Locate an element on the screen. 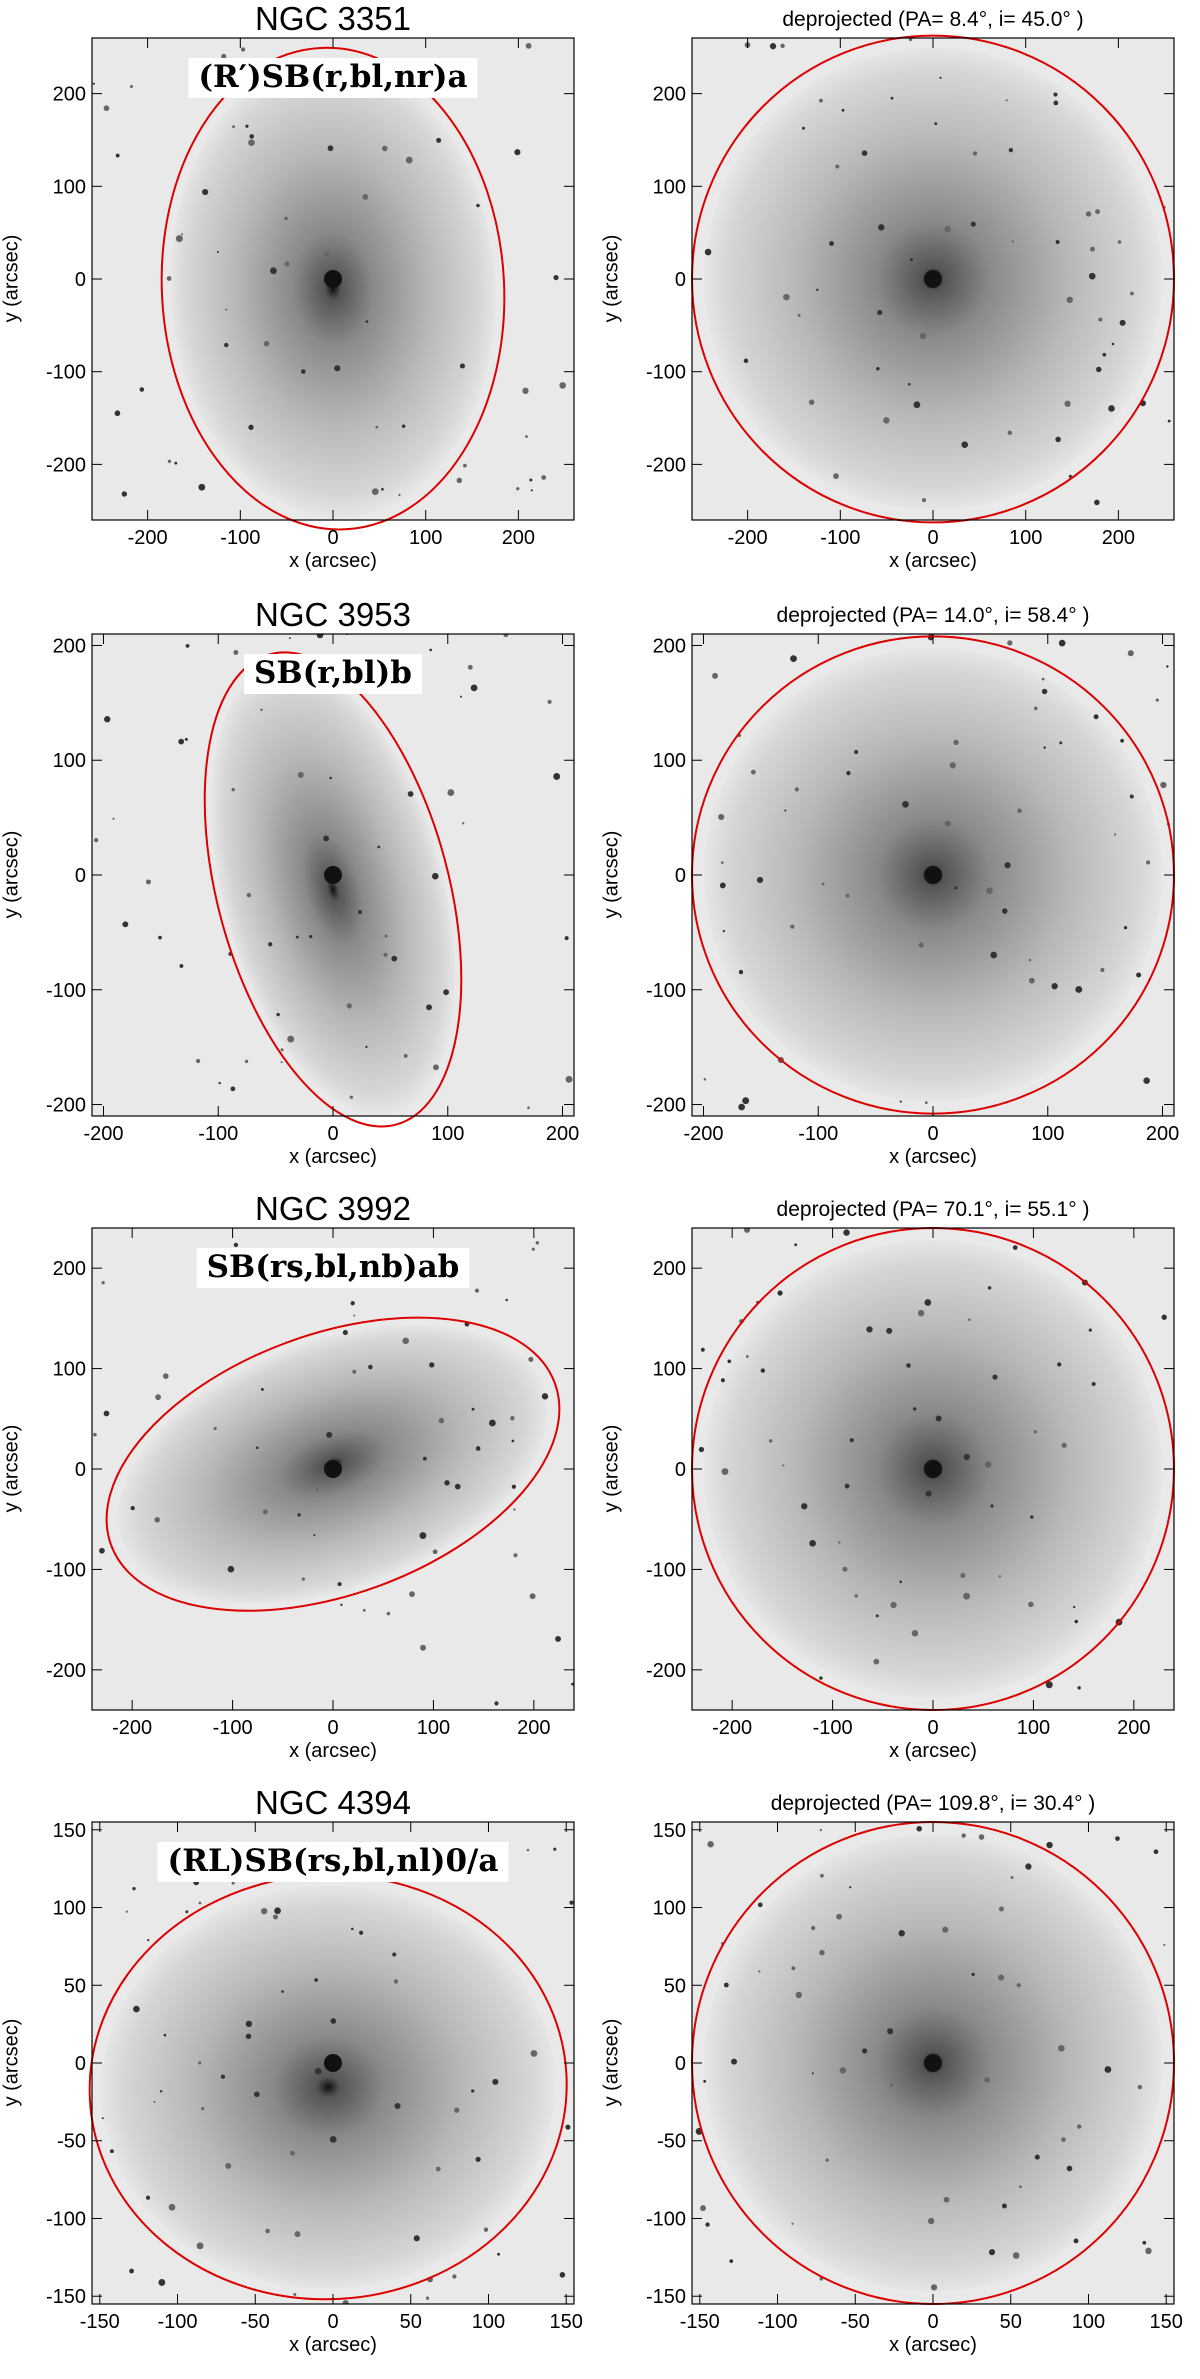 Image resolution: width=1200 pixels, height=2379 pixels. x-tick-label: -100 is located at coordinates (233, 1728).